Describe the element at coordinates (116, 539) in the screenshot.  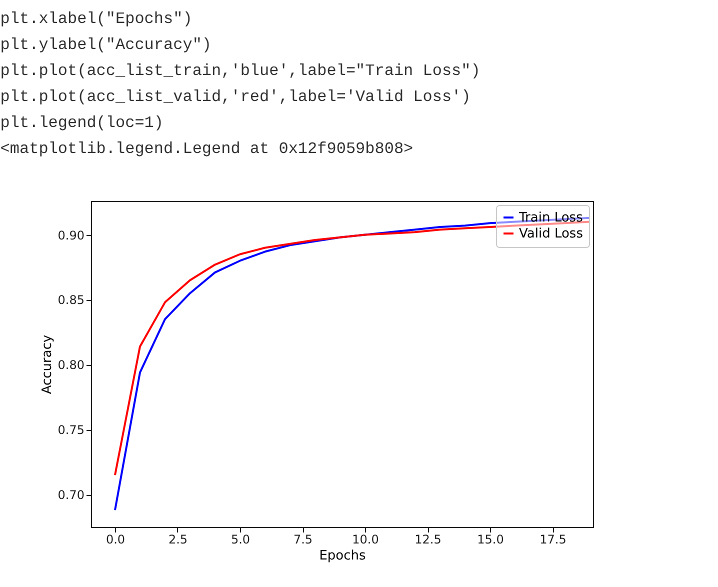
I see `x-tick-label: 0.0` at that location.